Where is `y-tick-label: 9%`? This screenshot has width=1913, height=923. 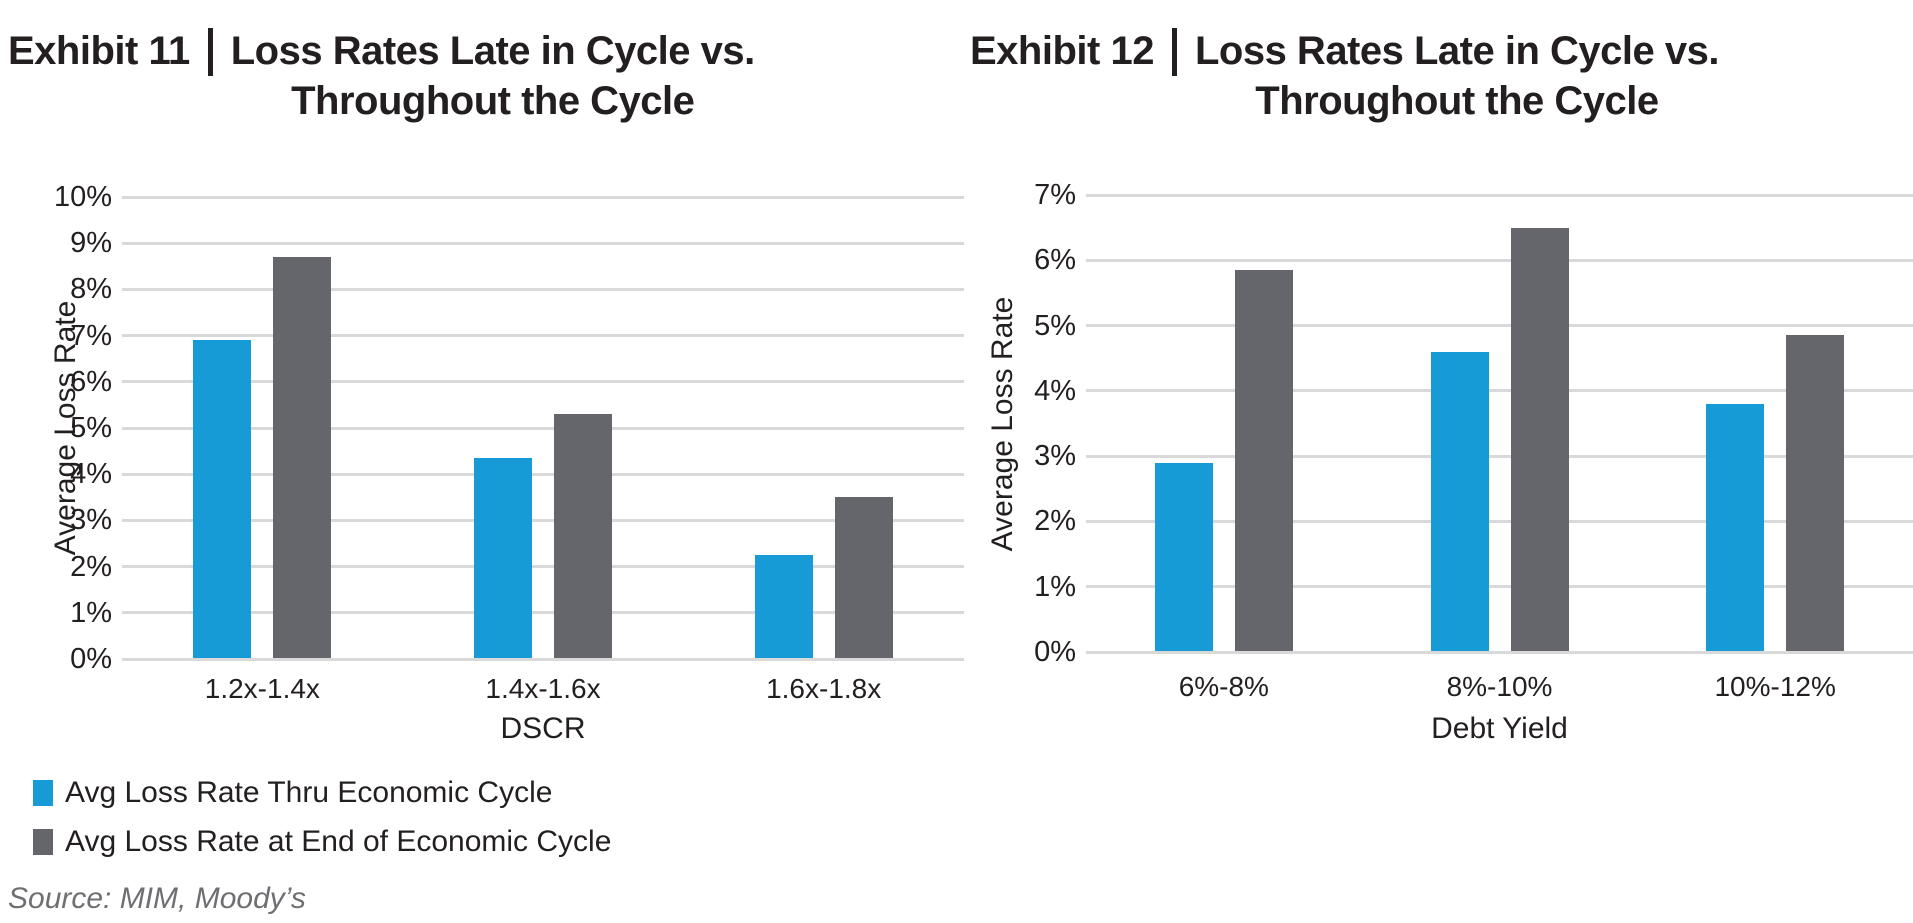 y-tick-label: 9% is located at coordinates (91, 243).